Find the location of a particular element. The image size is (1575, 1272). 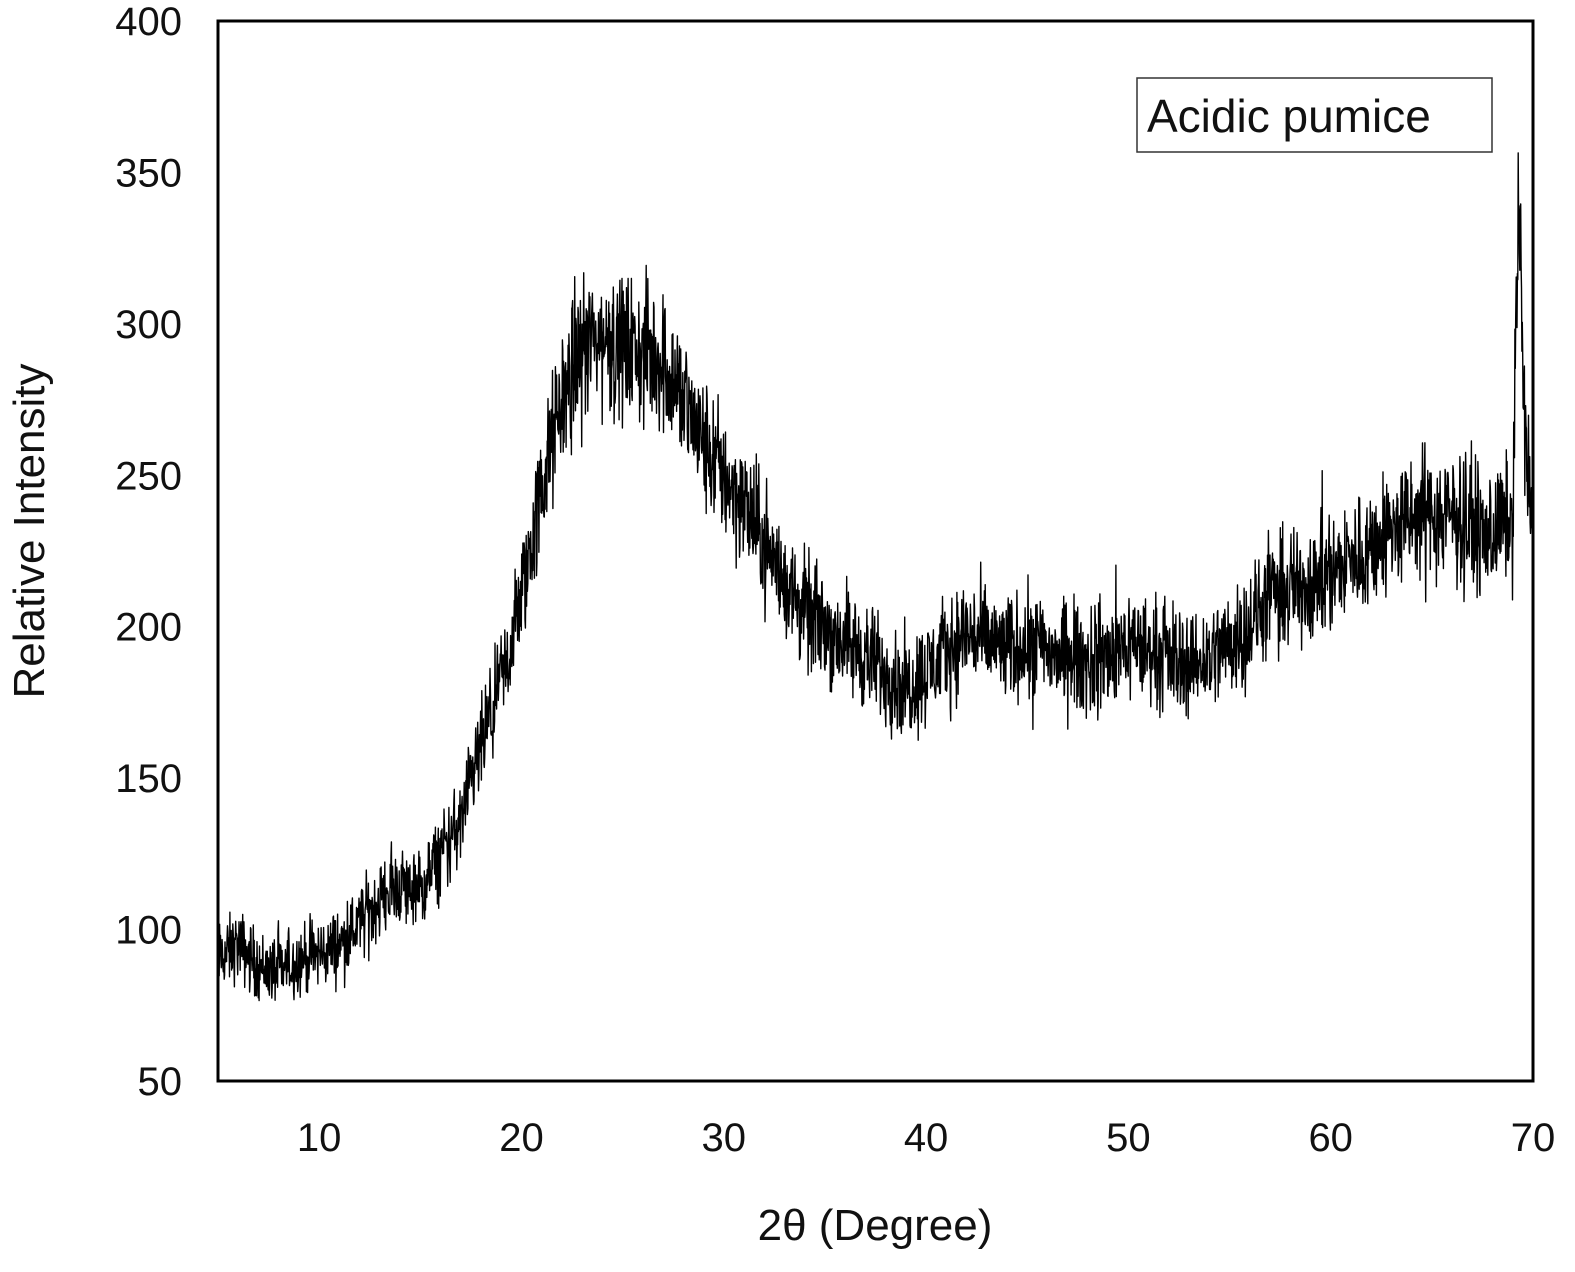

y-tick-label: 250 is located at coordinates (148, 476).